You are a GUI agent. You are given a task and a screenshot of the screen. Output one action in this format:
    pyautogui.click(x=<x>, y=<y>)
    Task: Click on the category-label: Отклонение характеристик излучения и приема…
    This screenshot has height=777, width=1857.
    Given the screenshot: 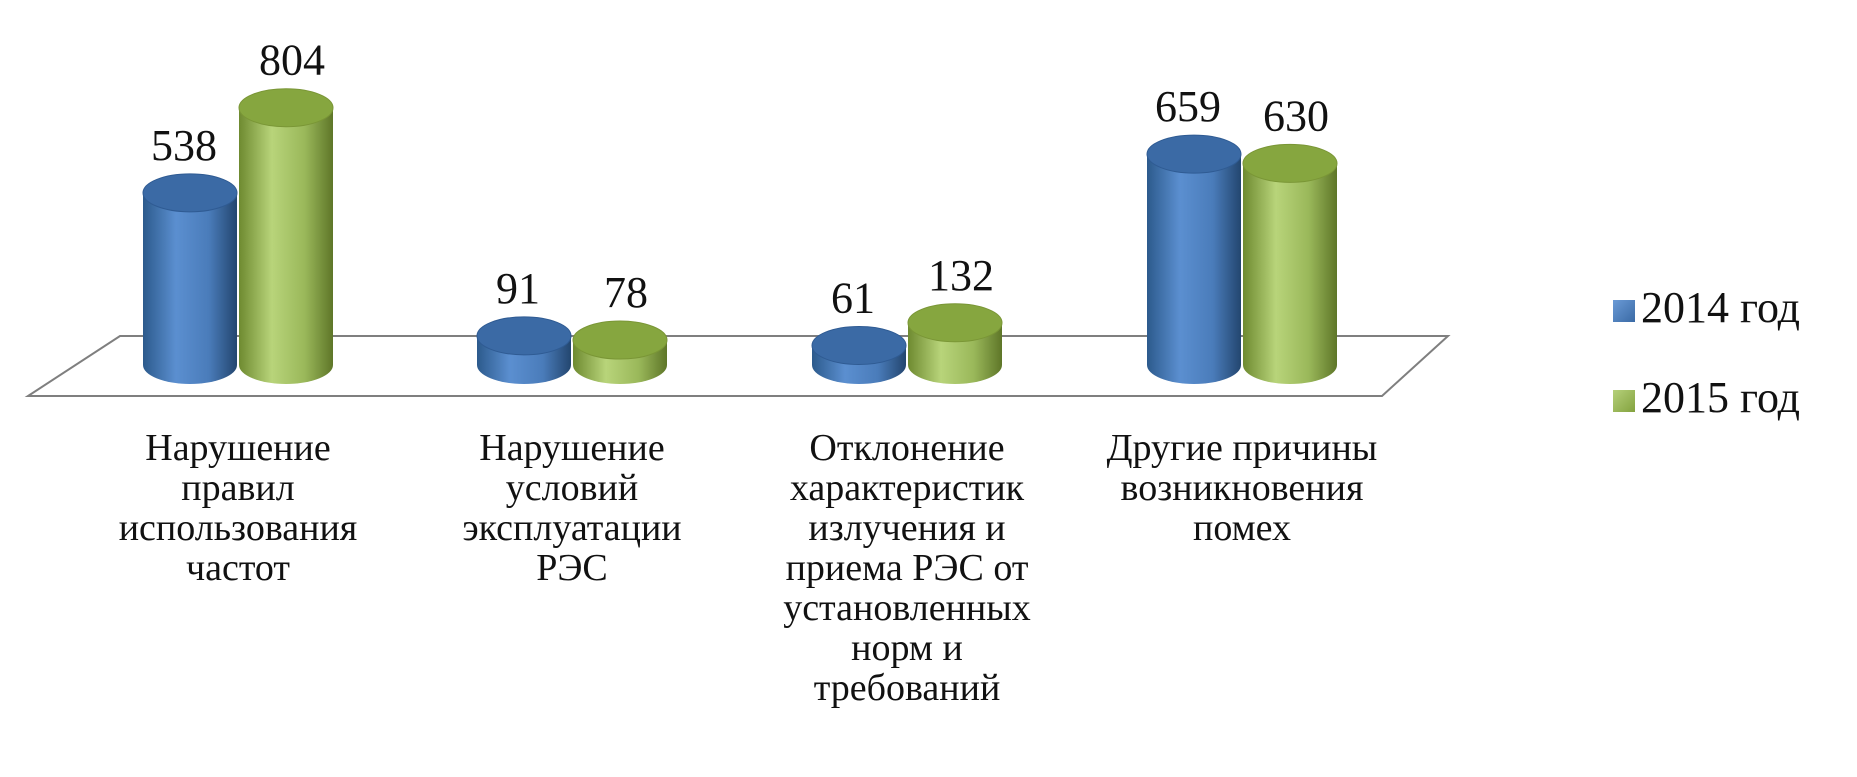 What is the action you would take?
    pyautogui.click(x=907, y=568)
    